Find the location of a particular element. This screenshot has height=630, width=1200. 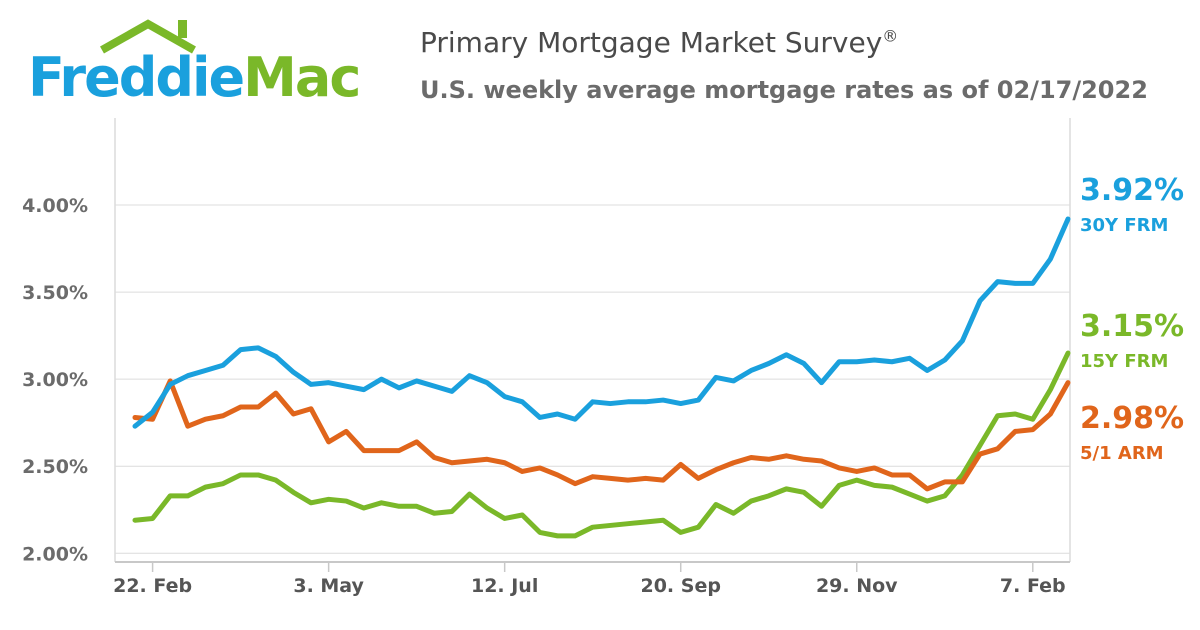

y-tick-label: 2.00% is located at coordinates (55, 554).